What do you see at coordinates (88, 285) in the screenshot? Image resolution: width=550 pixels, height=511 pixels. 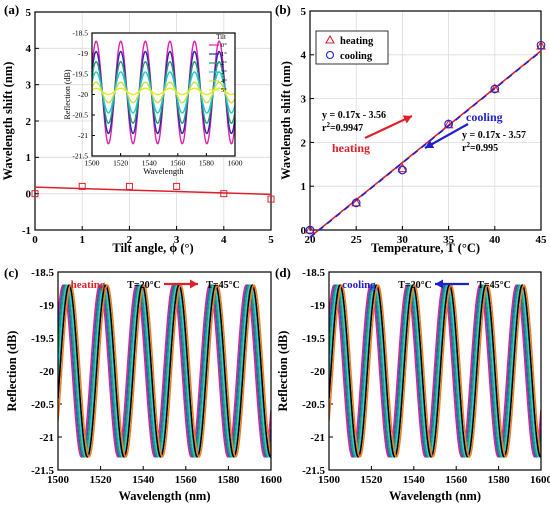 I see `mode-annotation: heating` at bounding box center [88, 285].